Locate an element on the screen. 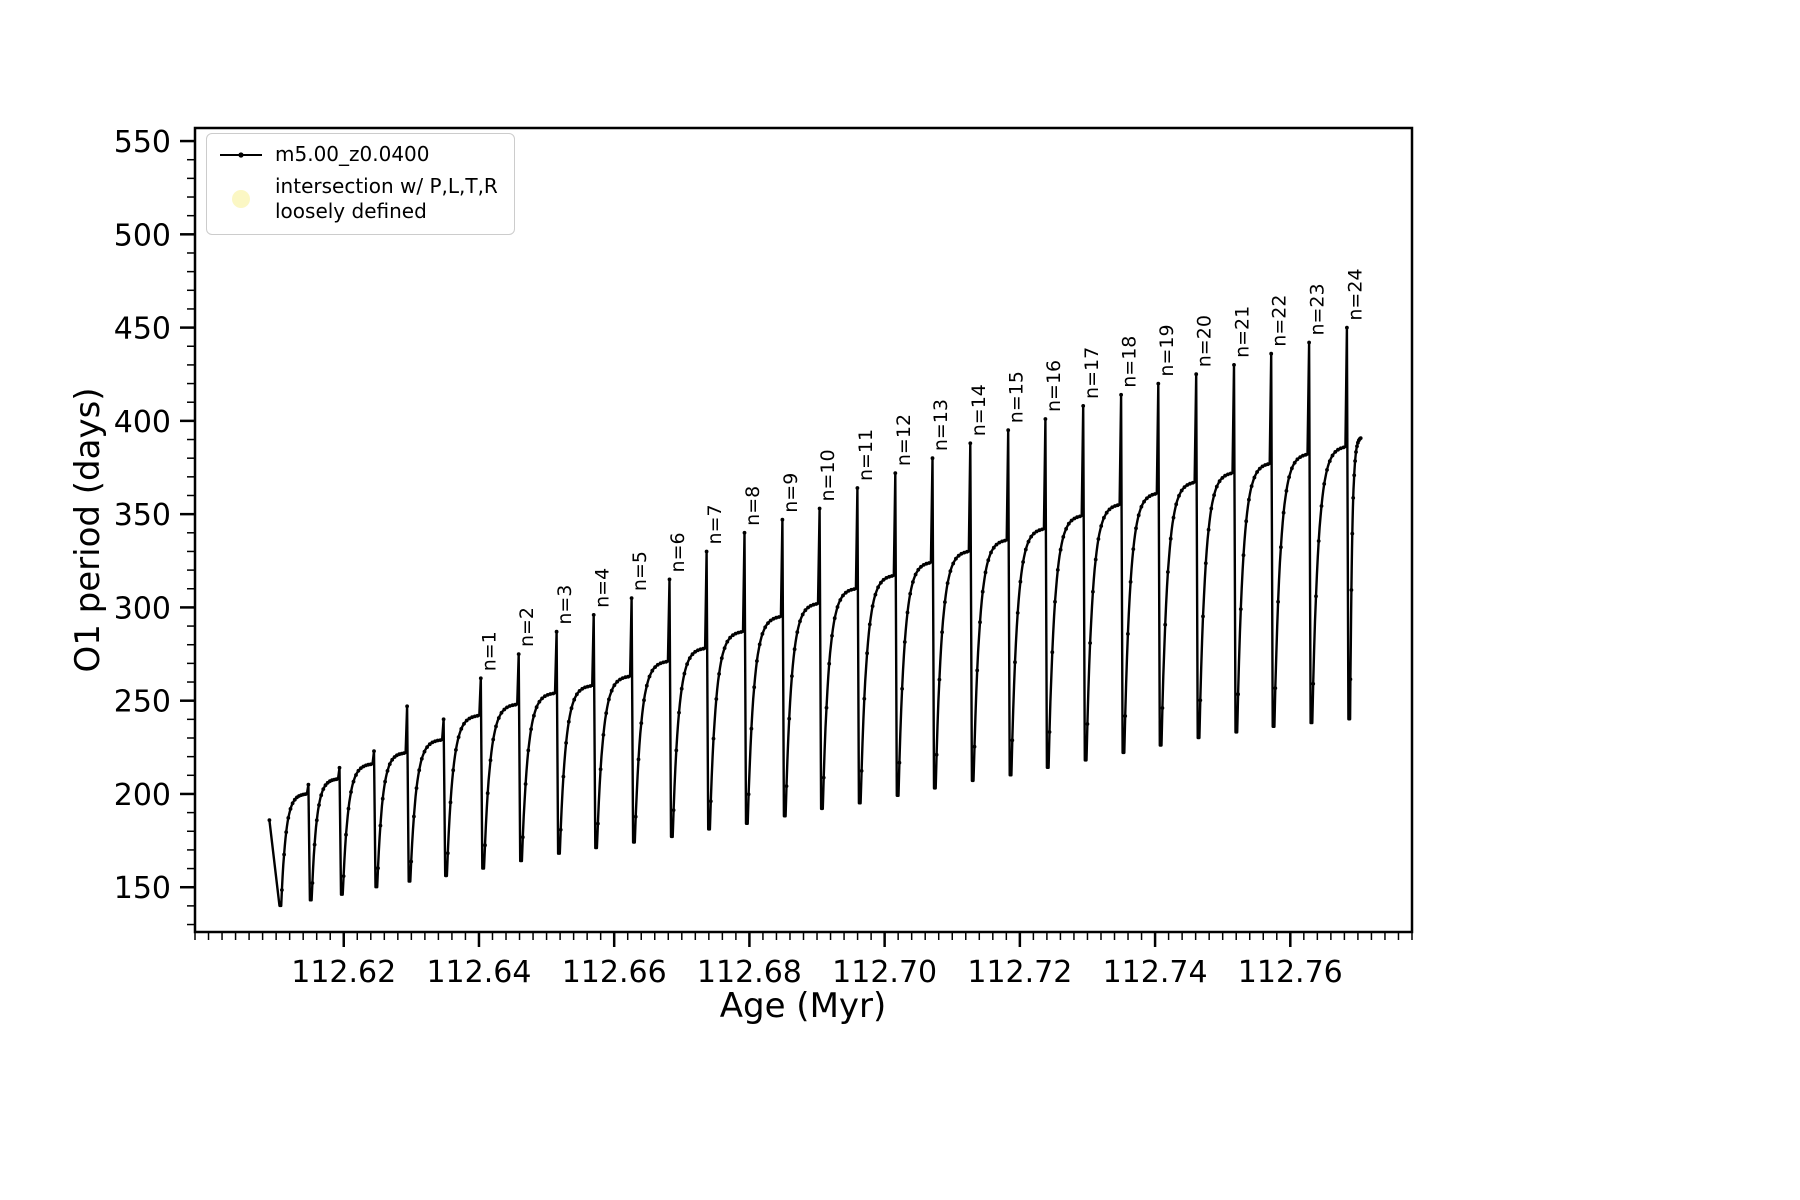  mode-label: n=4 is located at coordinates (602, 588).